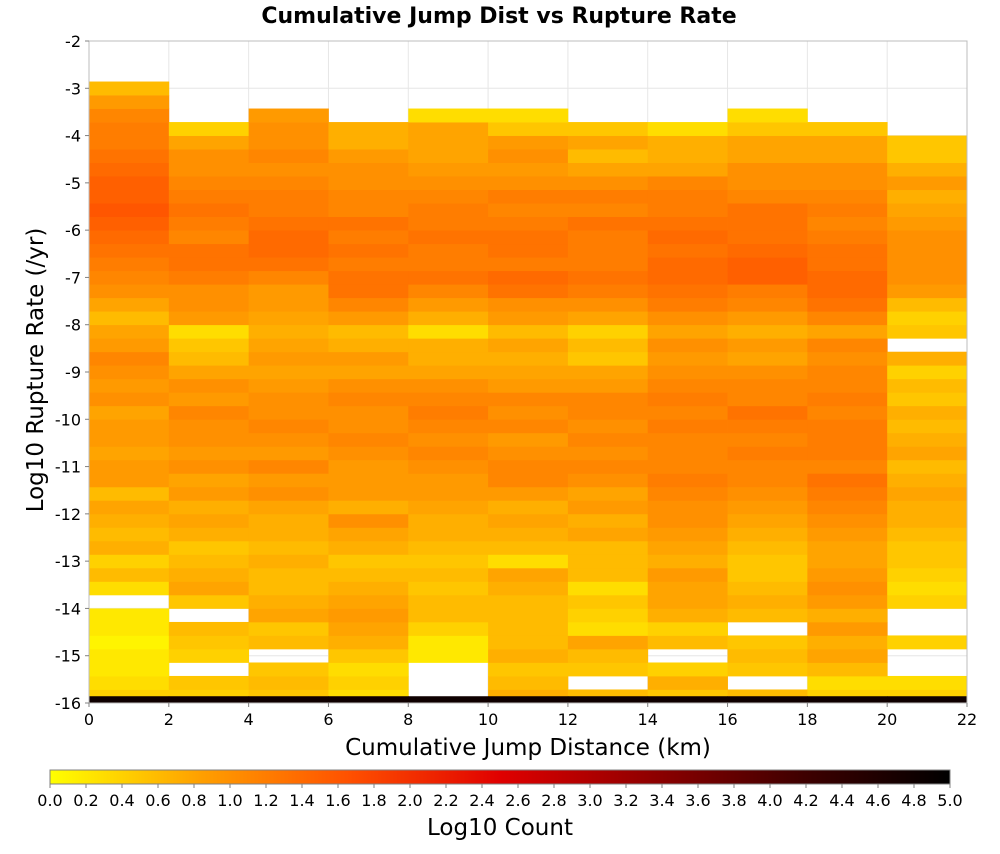 The height and width of the screenshot is (854, 1000). Describe the element at coordinates (488, 719) in the screenshot. I see `x-tick-label: 10` at that location.